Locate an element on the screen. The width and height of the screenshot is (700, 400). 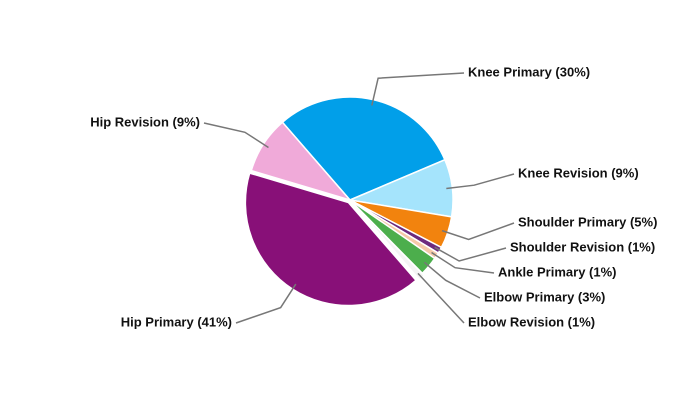
slice-label: Ankle Primary (1%) is located at coordinates (557, 271).